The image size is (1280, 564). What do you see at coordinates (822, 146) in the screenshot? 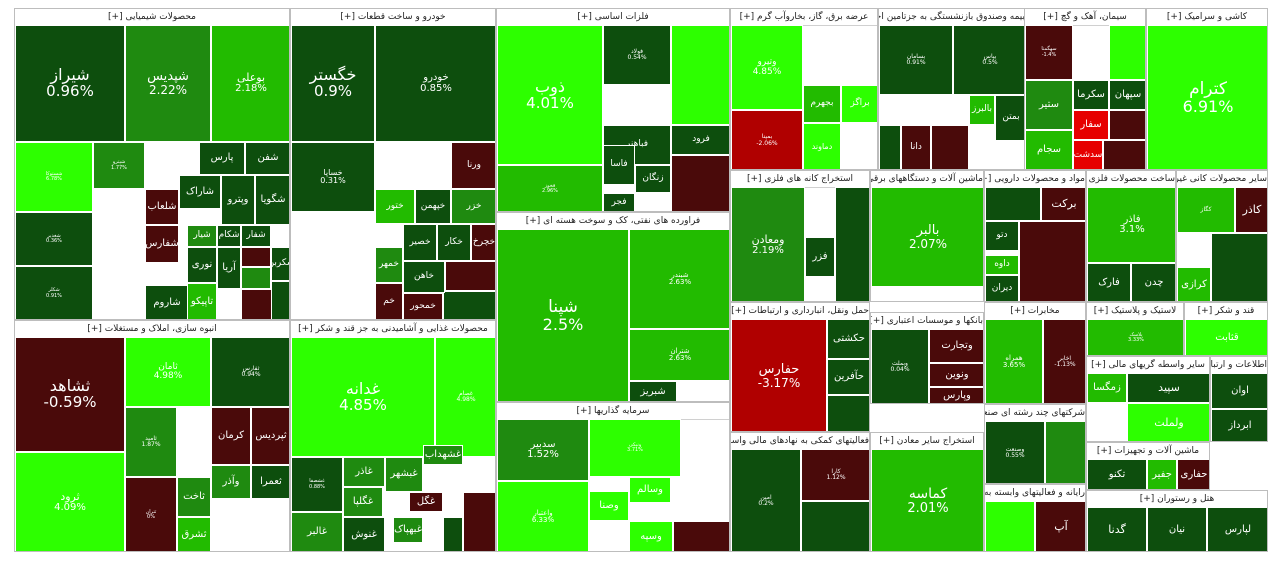
I see `stock-tile: دماوند` at bounding box center [822, 146].